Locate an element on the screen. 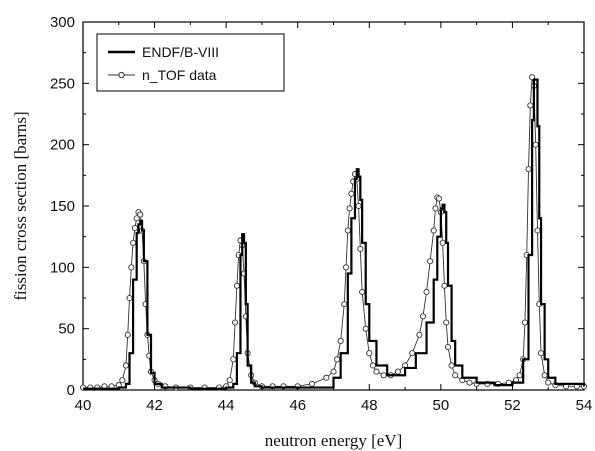  y-tick-label: 100 is located at coordinates (62, 267).